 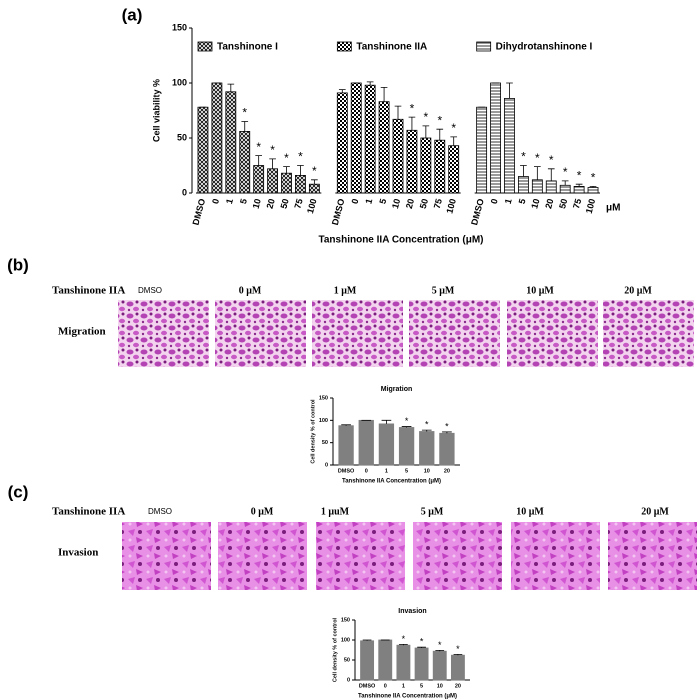 I want to click on image-label: 10 μM, so click(x=530, y=511).